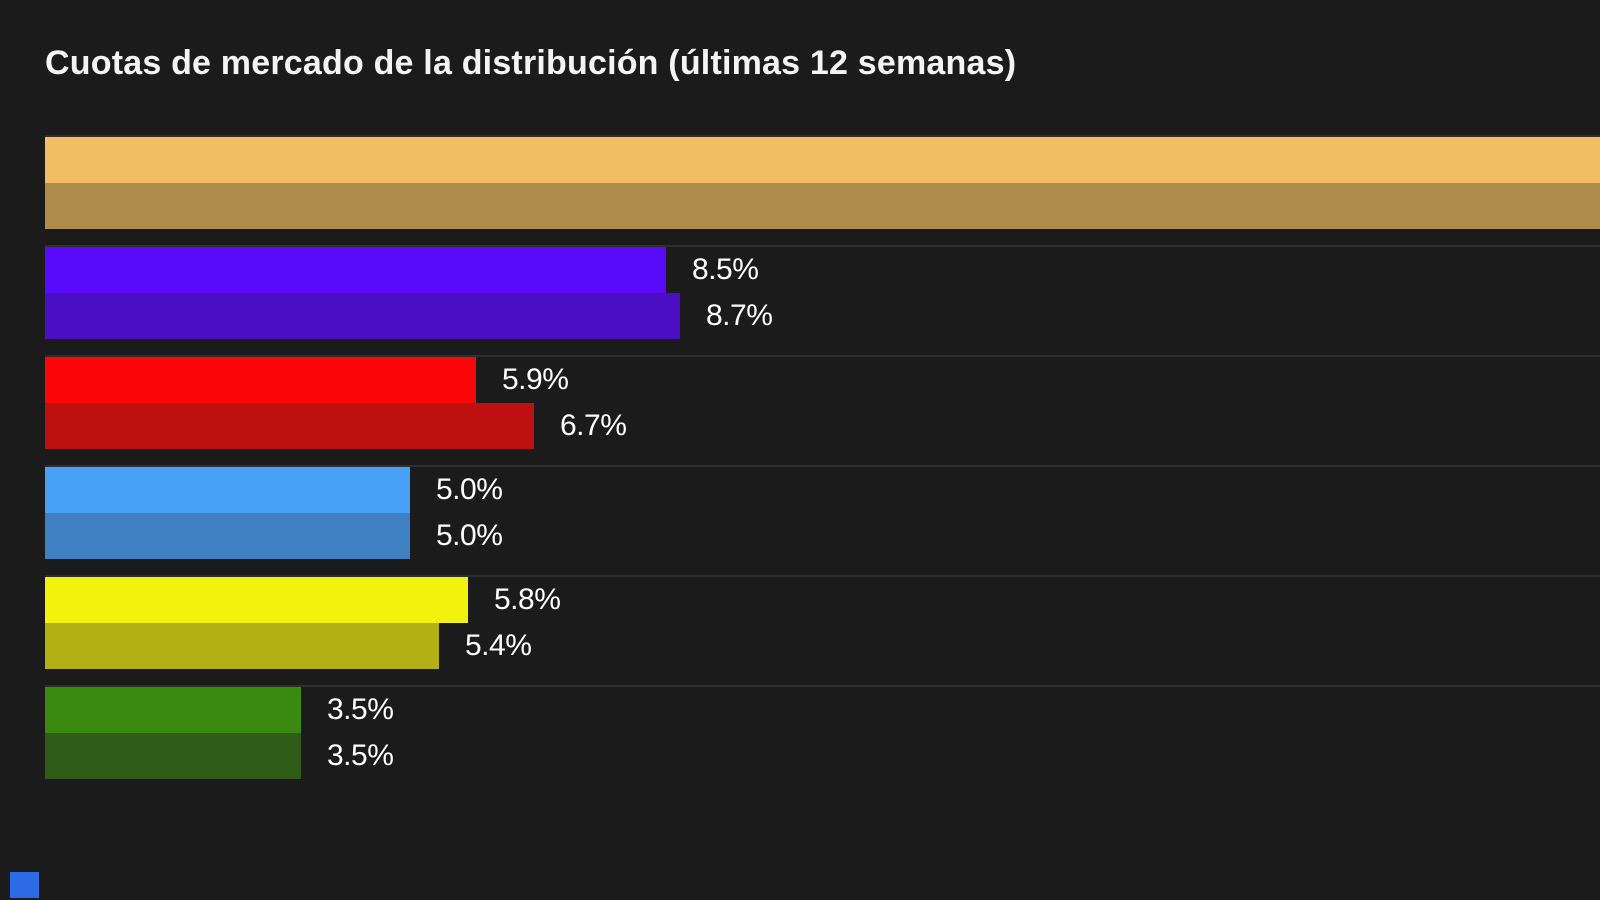 The width and height of the screenshot is (1600, 900). Describe the element at coordinates (739, 315) in the screenshot. I see `group-purple-bar-2-value-label: 8.7%` at that location.